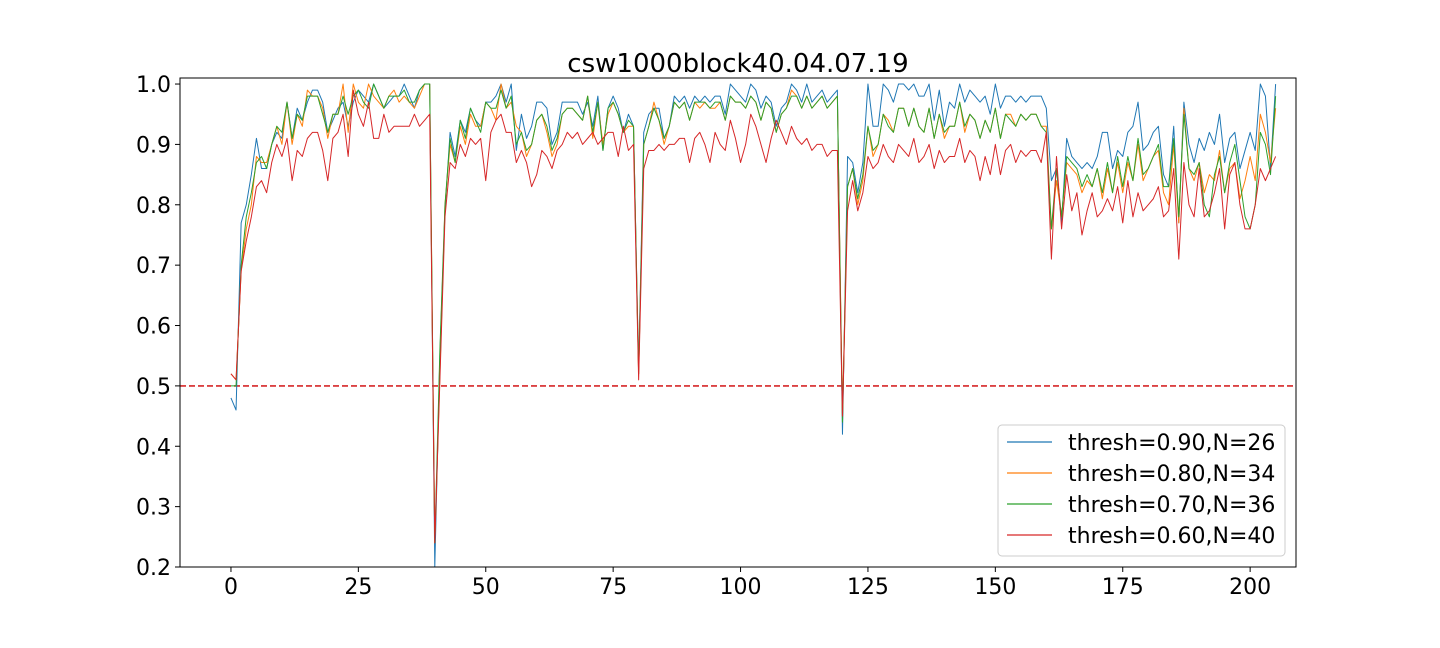  What do you see at coordinates (153, 327) in the screenshot?
I see `y-tick-label: 0.6` at bounding box center [153, 327].